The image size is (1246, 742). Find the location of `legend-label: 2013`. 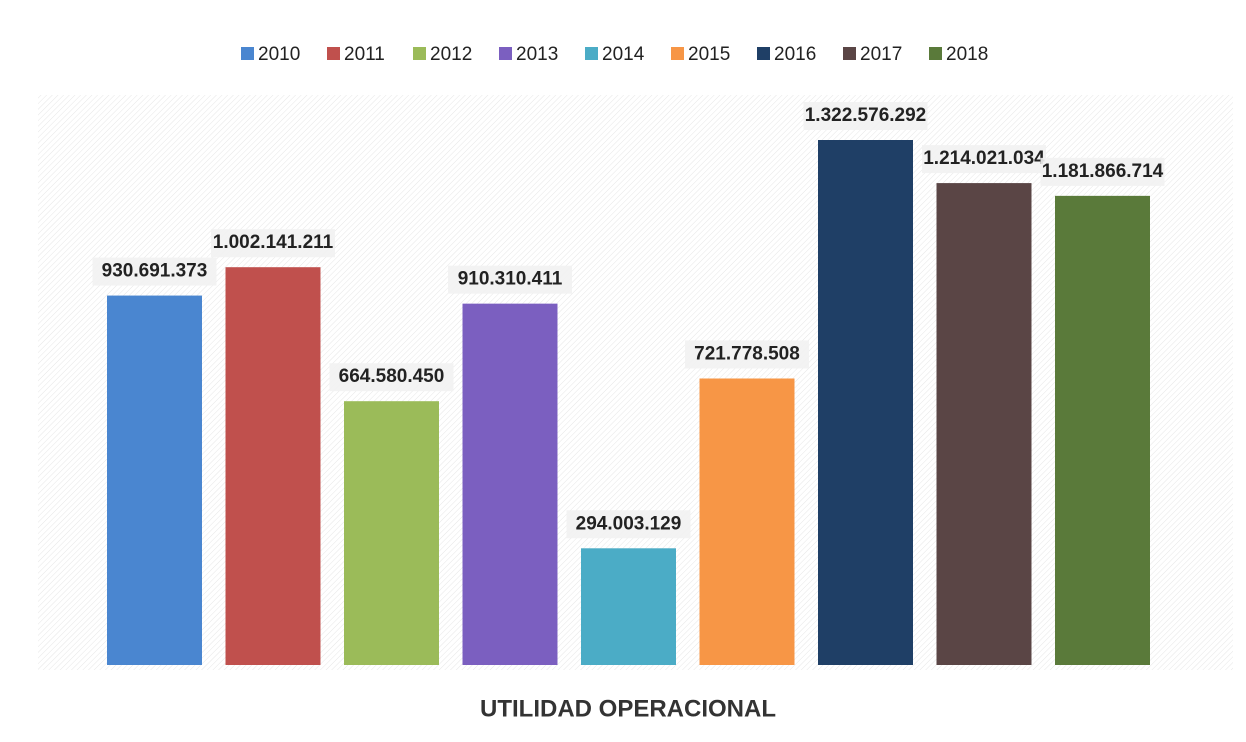

legend-label: 2013 is located at coordinates (537, 54).